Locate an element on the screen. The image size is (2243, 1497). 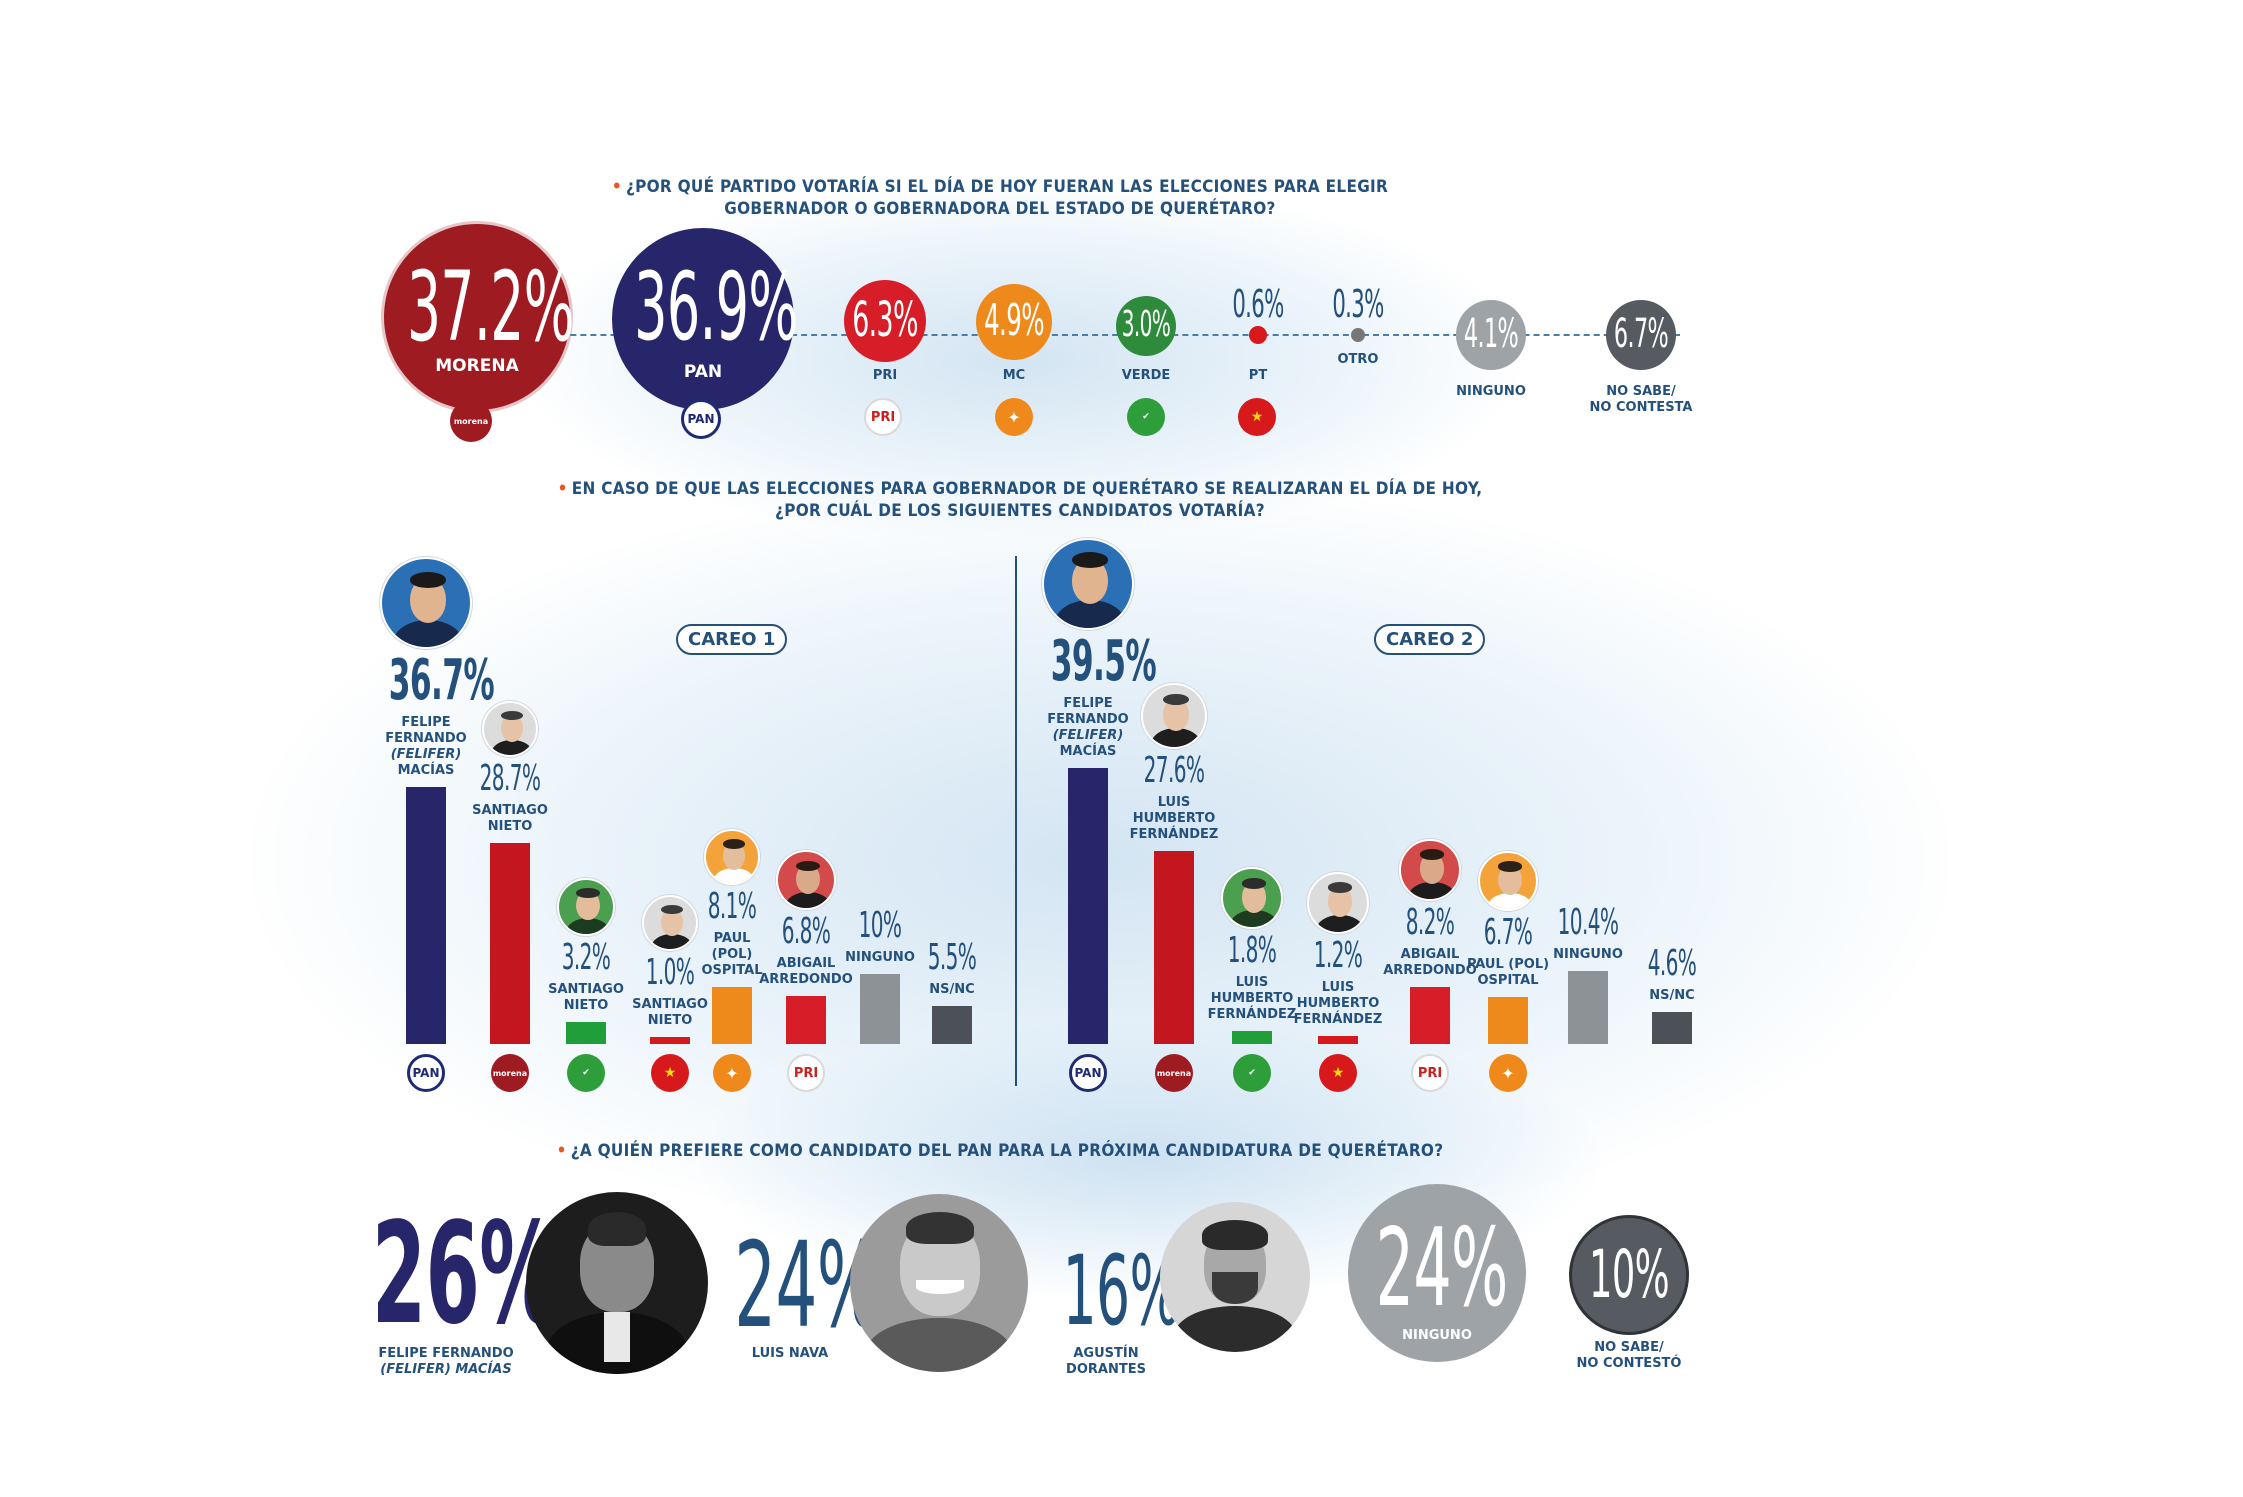
careo1-pct-3: 1.0% is located at coordinates (670, 972).